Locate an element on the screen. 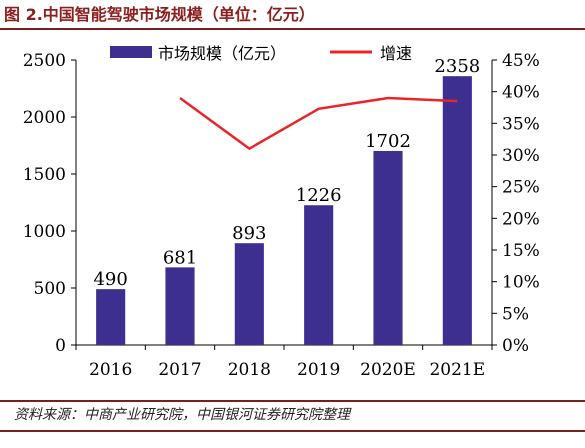 Image resolution: width=585 pixels, height=448 pixels. right-tick-label: 20% is located at coordinates (521, 219).